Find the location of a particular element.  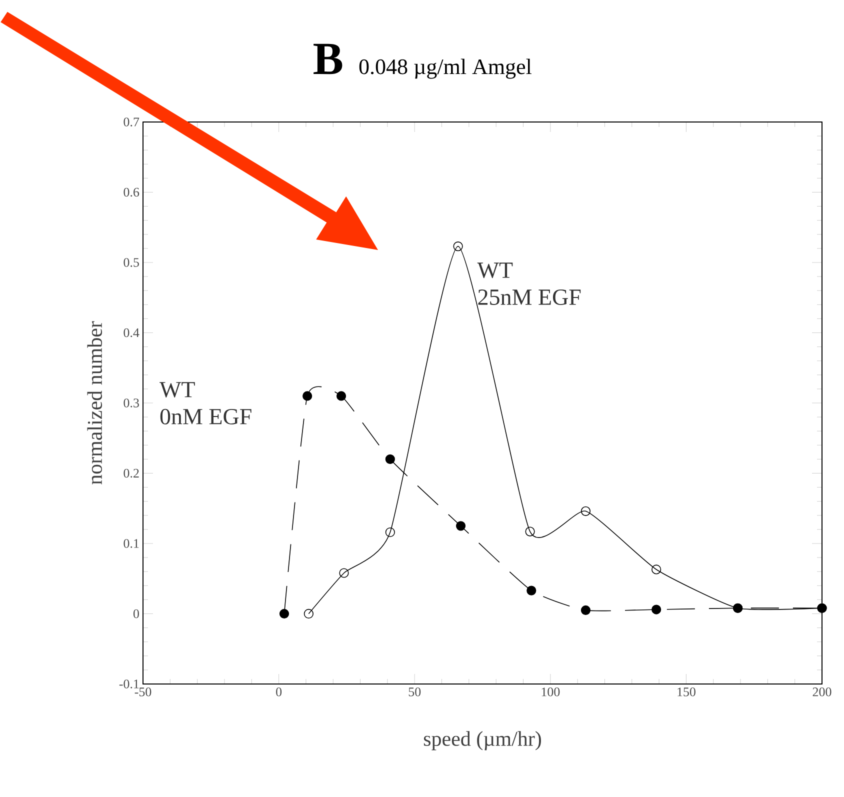

y-axis-title: normalized number is located at coordinates (94, 402).